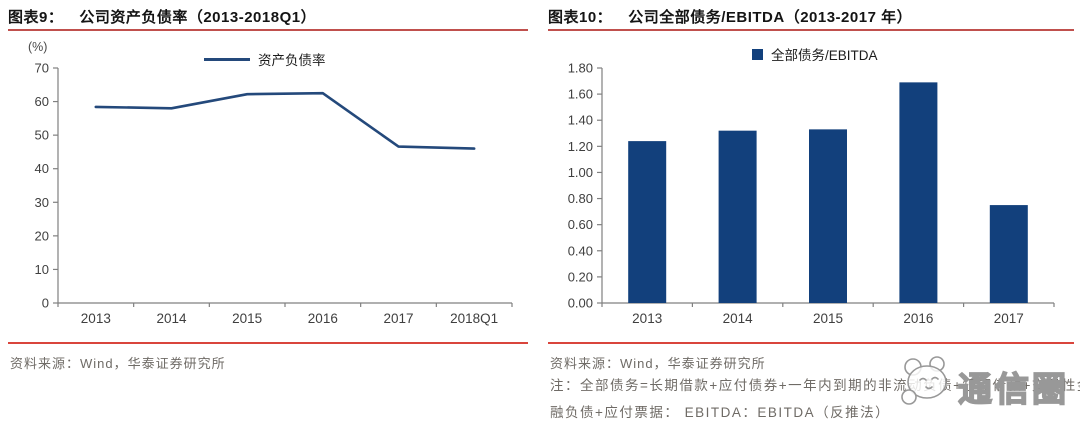 This screenshot has width=1080, height=437. Describe the element at coordinates (924, 380) in the screenshot. I see `panda-logo-icon` at that location.